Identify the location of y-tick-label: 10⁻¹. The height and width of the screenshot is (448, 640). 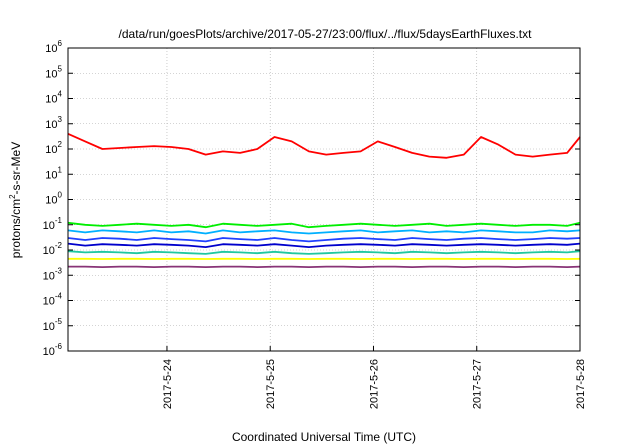
(53, 224).